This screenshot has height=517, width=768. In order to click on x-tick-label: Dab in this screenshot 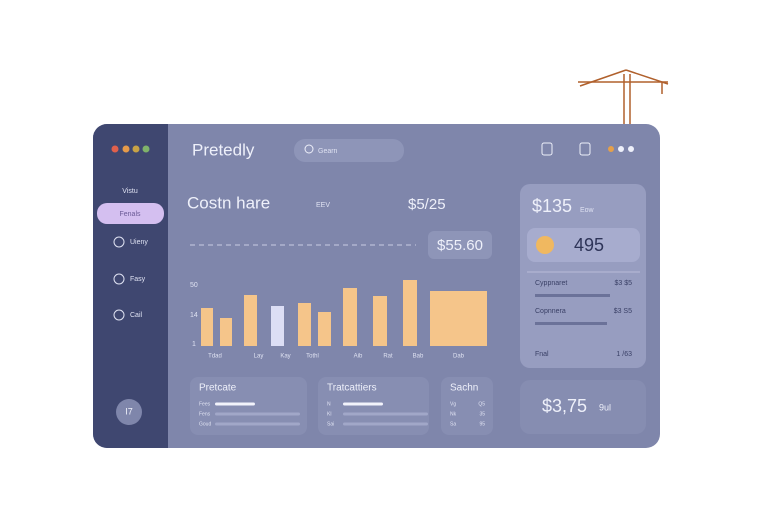, I will do `click(459, 357)`.